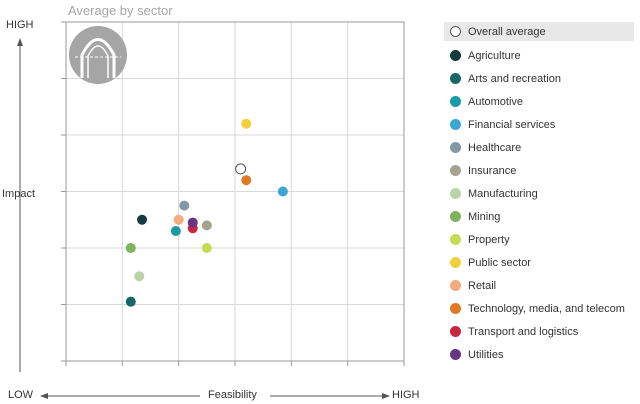  What do you see at coordinates (206, 248) in the screenshot?
I see `point-property` at bounding box center [206, 248].